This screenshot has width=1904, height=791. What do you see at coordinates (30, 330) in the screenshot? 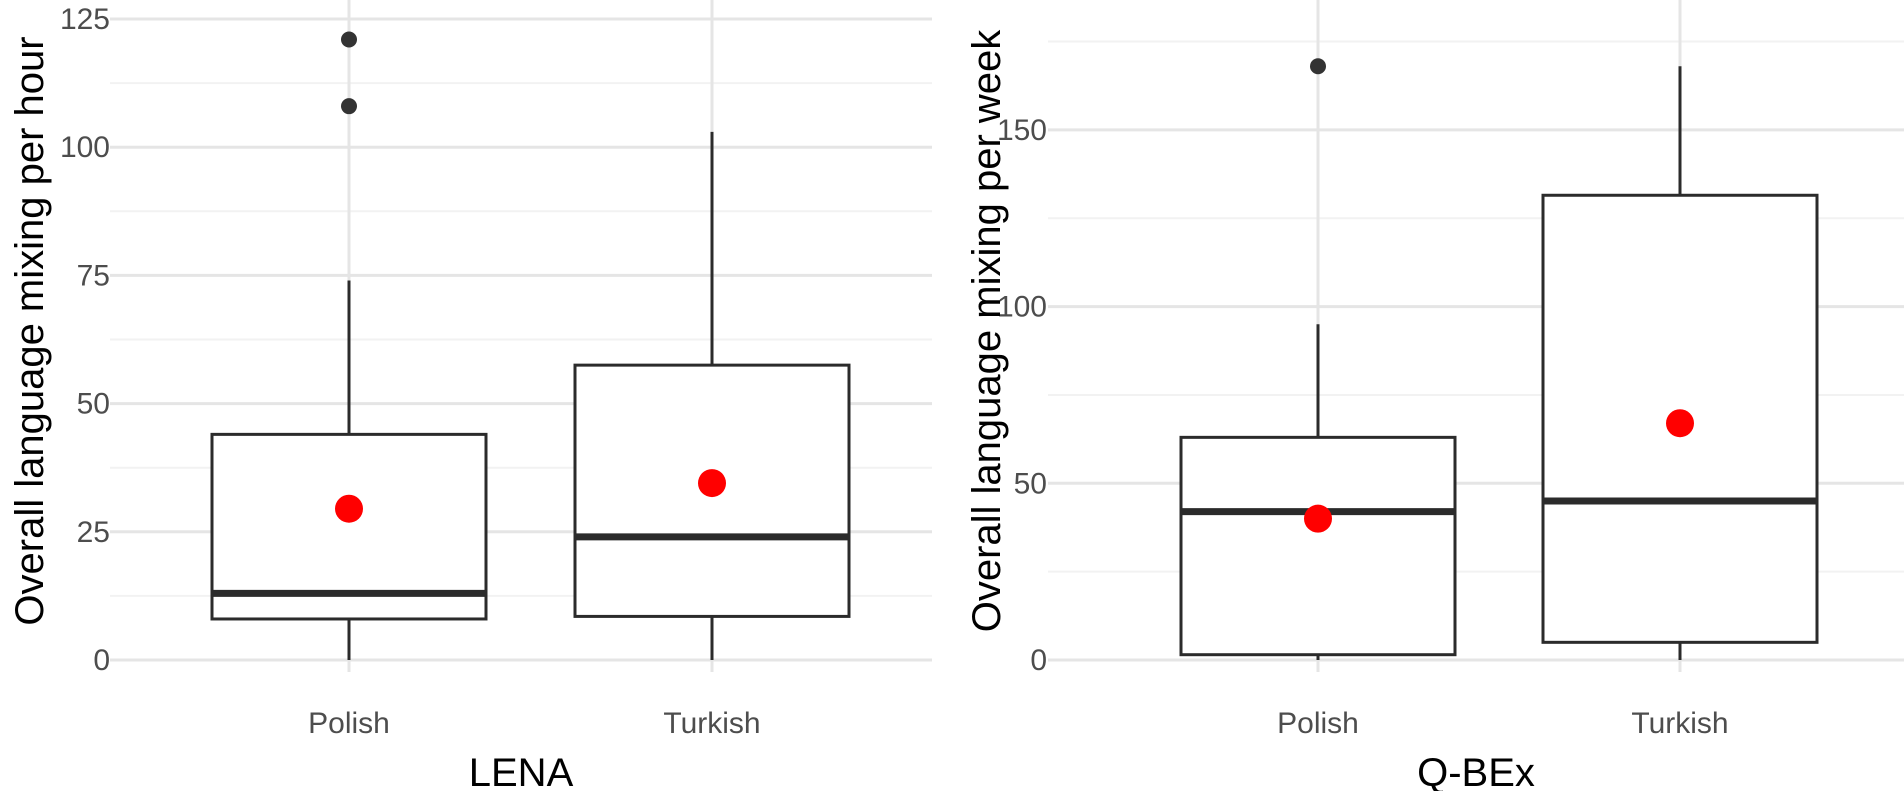
I see `y-axis-title: Overall language mixing per hour` at bounding box center [30, 330].